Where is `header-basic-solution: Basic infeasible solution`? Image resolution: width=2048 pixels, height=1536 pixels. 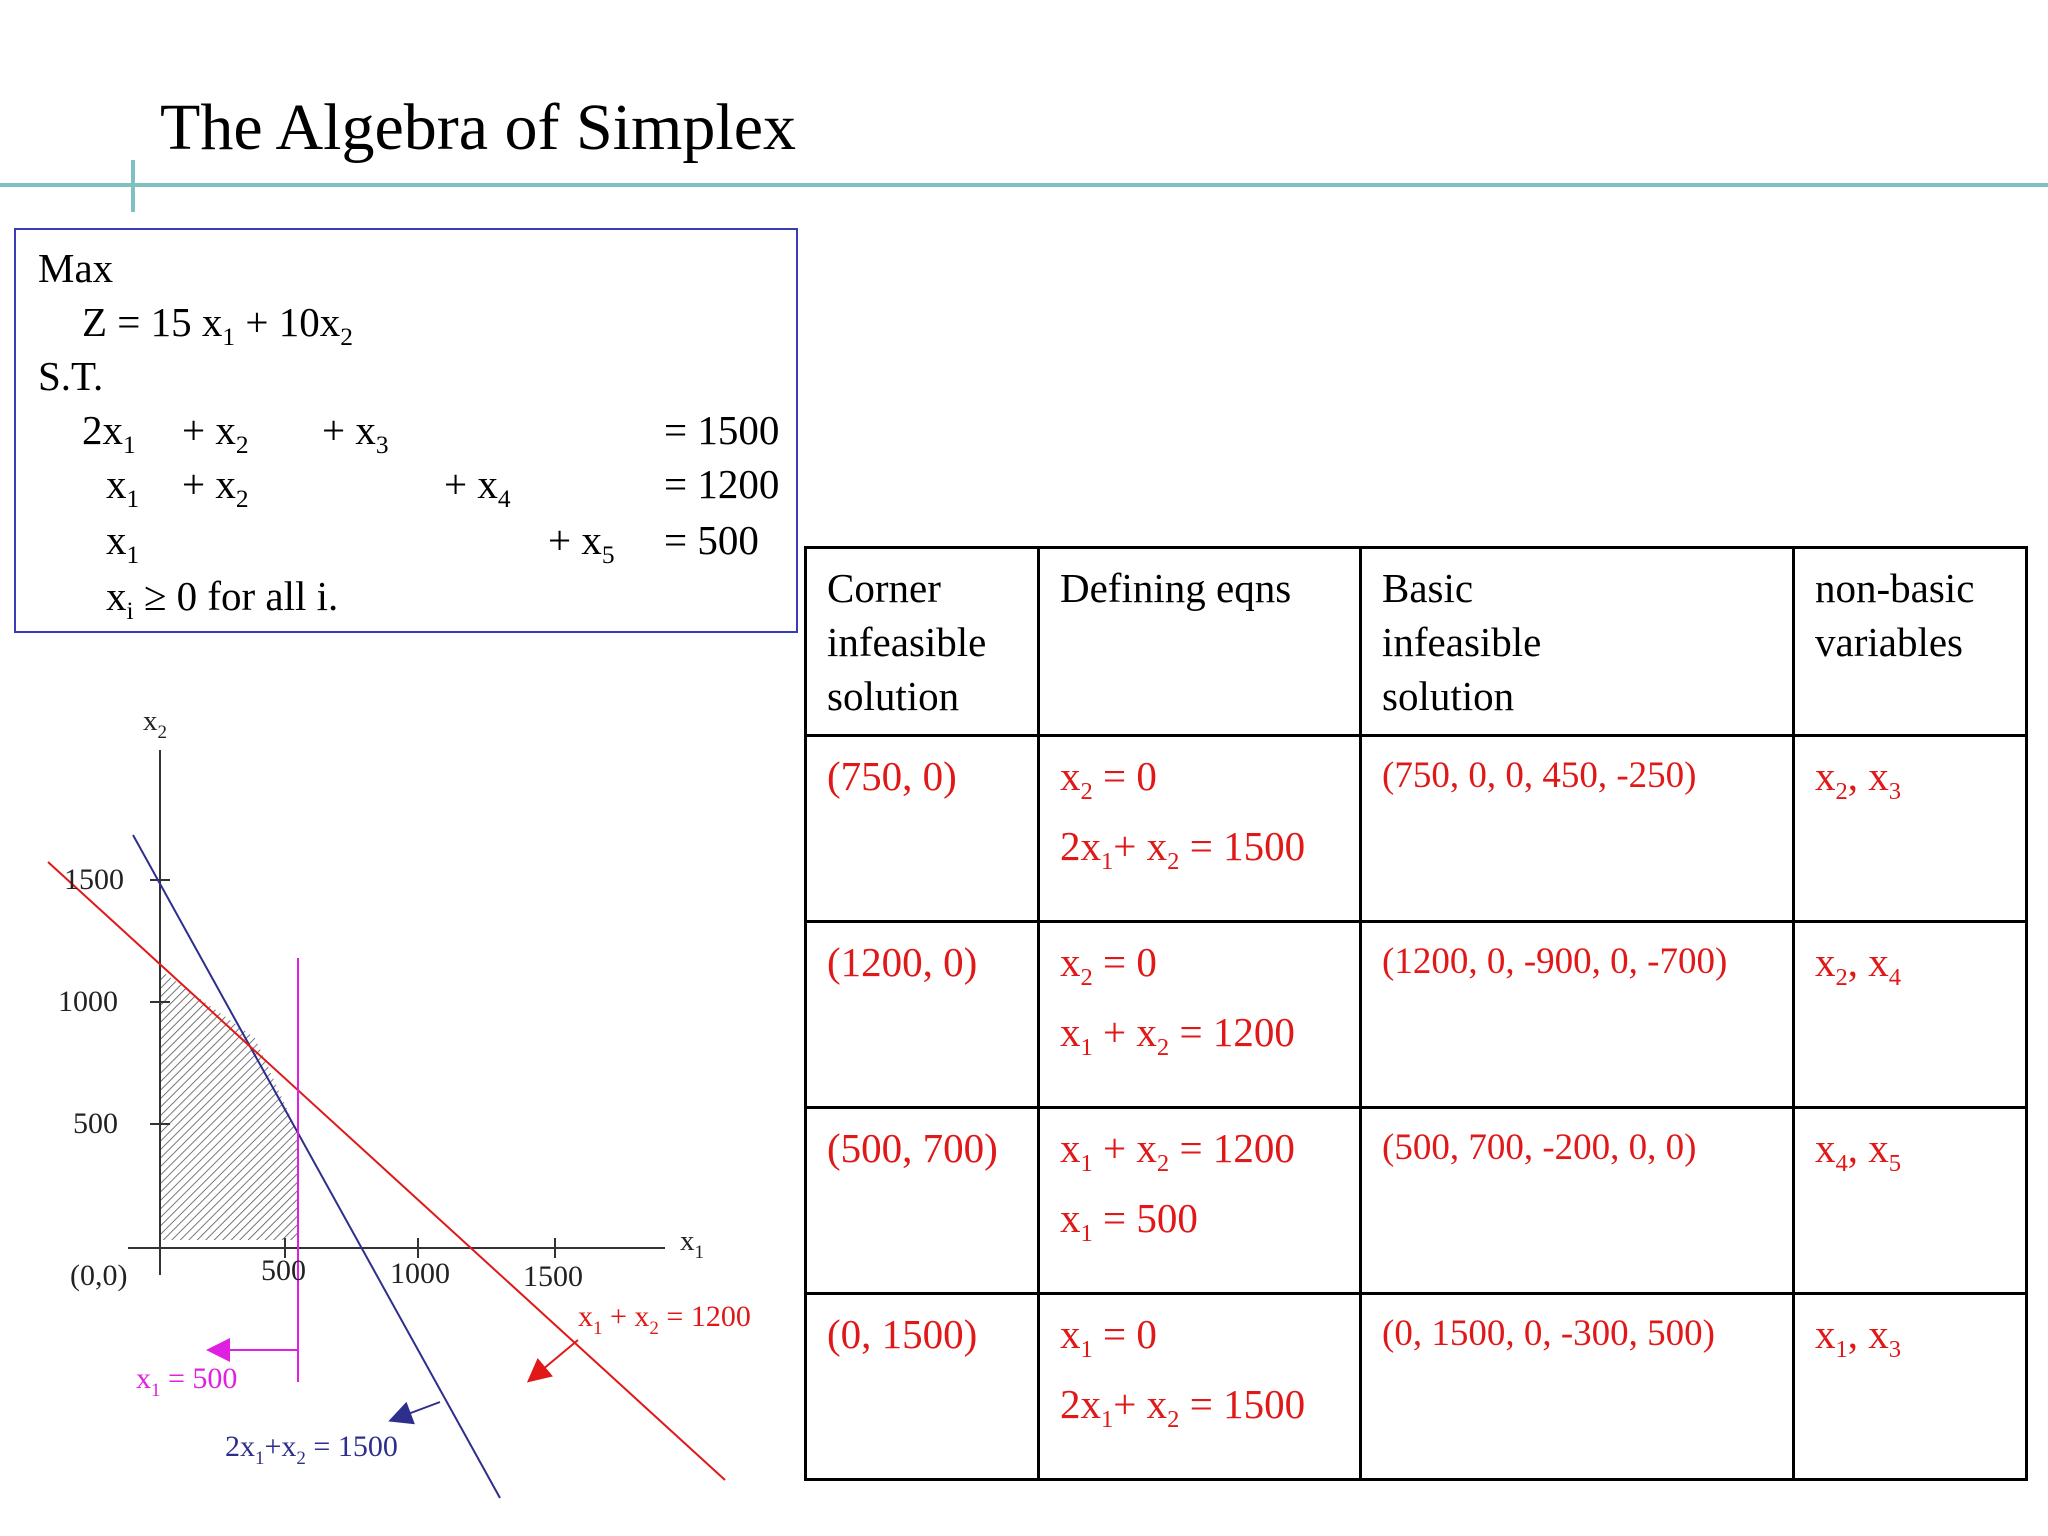 header-basic-solution: Basic infeasible solution is located at coordinates (1577, 641).